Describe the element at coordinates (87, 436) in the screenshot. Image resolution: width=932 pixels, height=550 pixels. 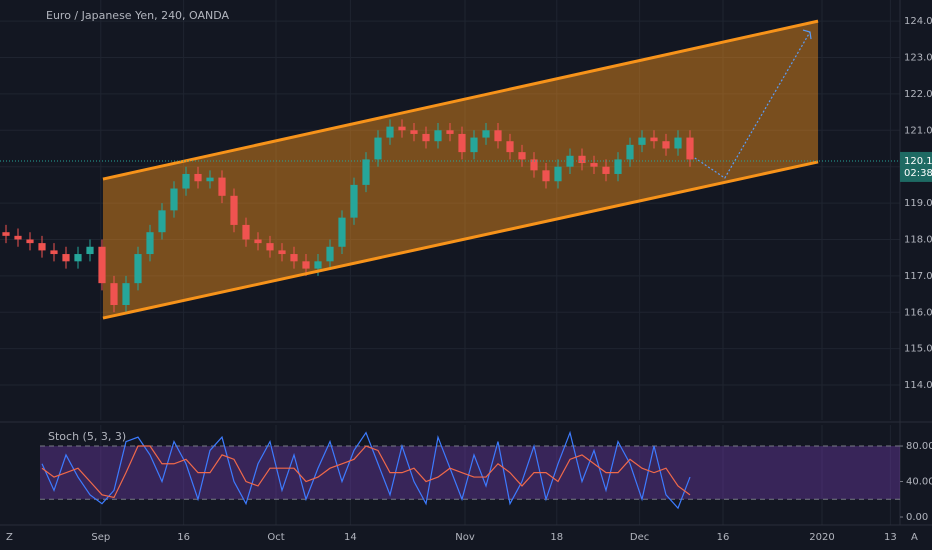
I see `indicator-title: Stoch (5, 3, 3)` at that location.